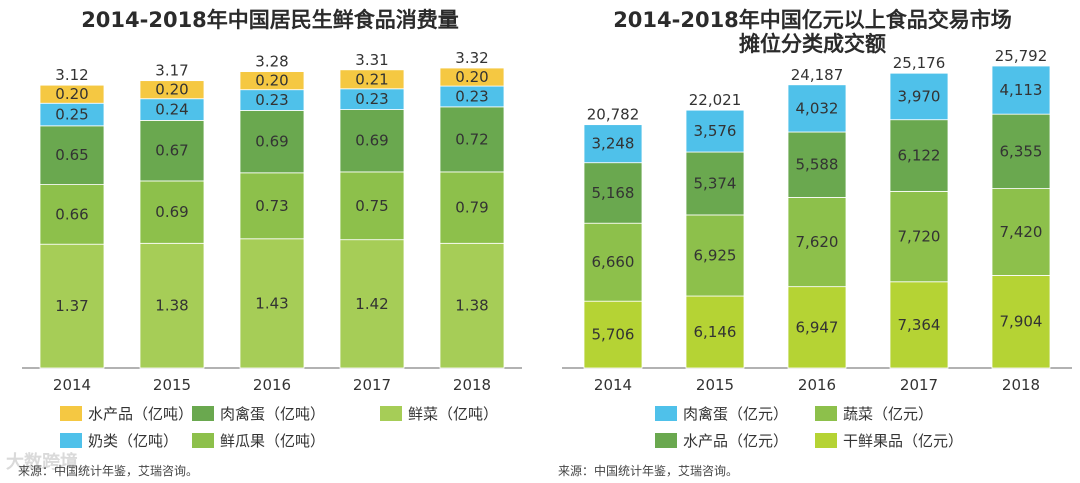  I want to click on left-legend-item: 鲜菜（亿吨）, so click(439, 413).